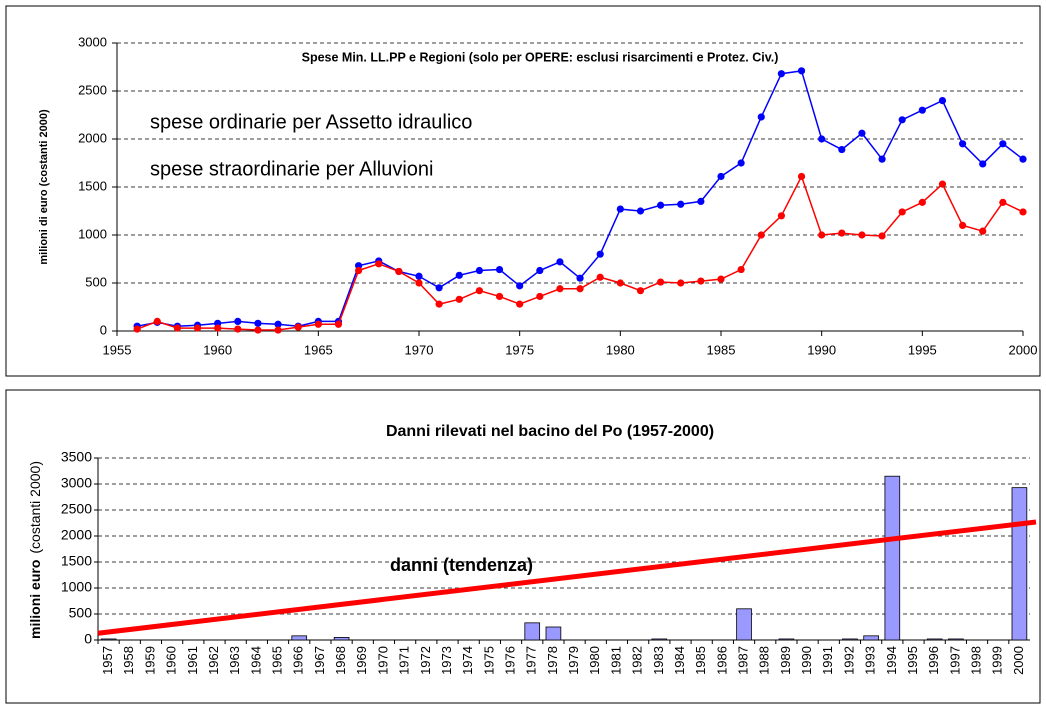 This screenshot has width=1046, height=709. Describe the element at coordinates (461, 565) in the screenshot. I see `trend-label: danni (tendenza)` at that location.